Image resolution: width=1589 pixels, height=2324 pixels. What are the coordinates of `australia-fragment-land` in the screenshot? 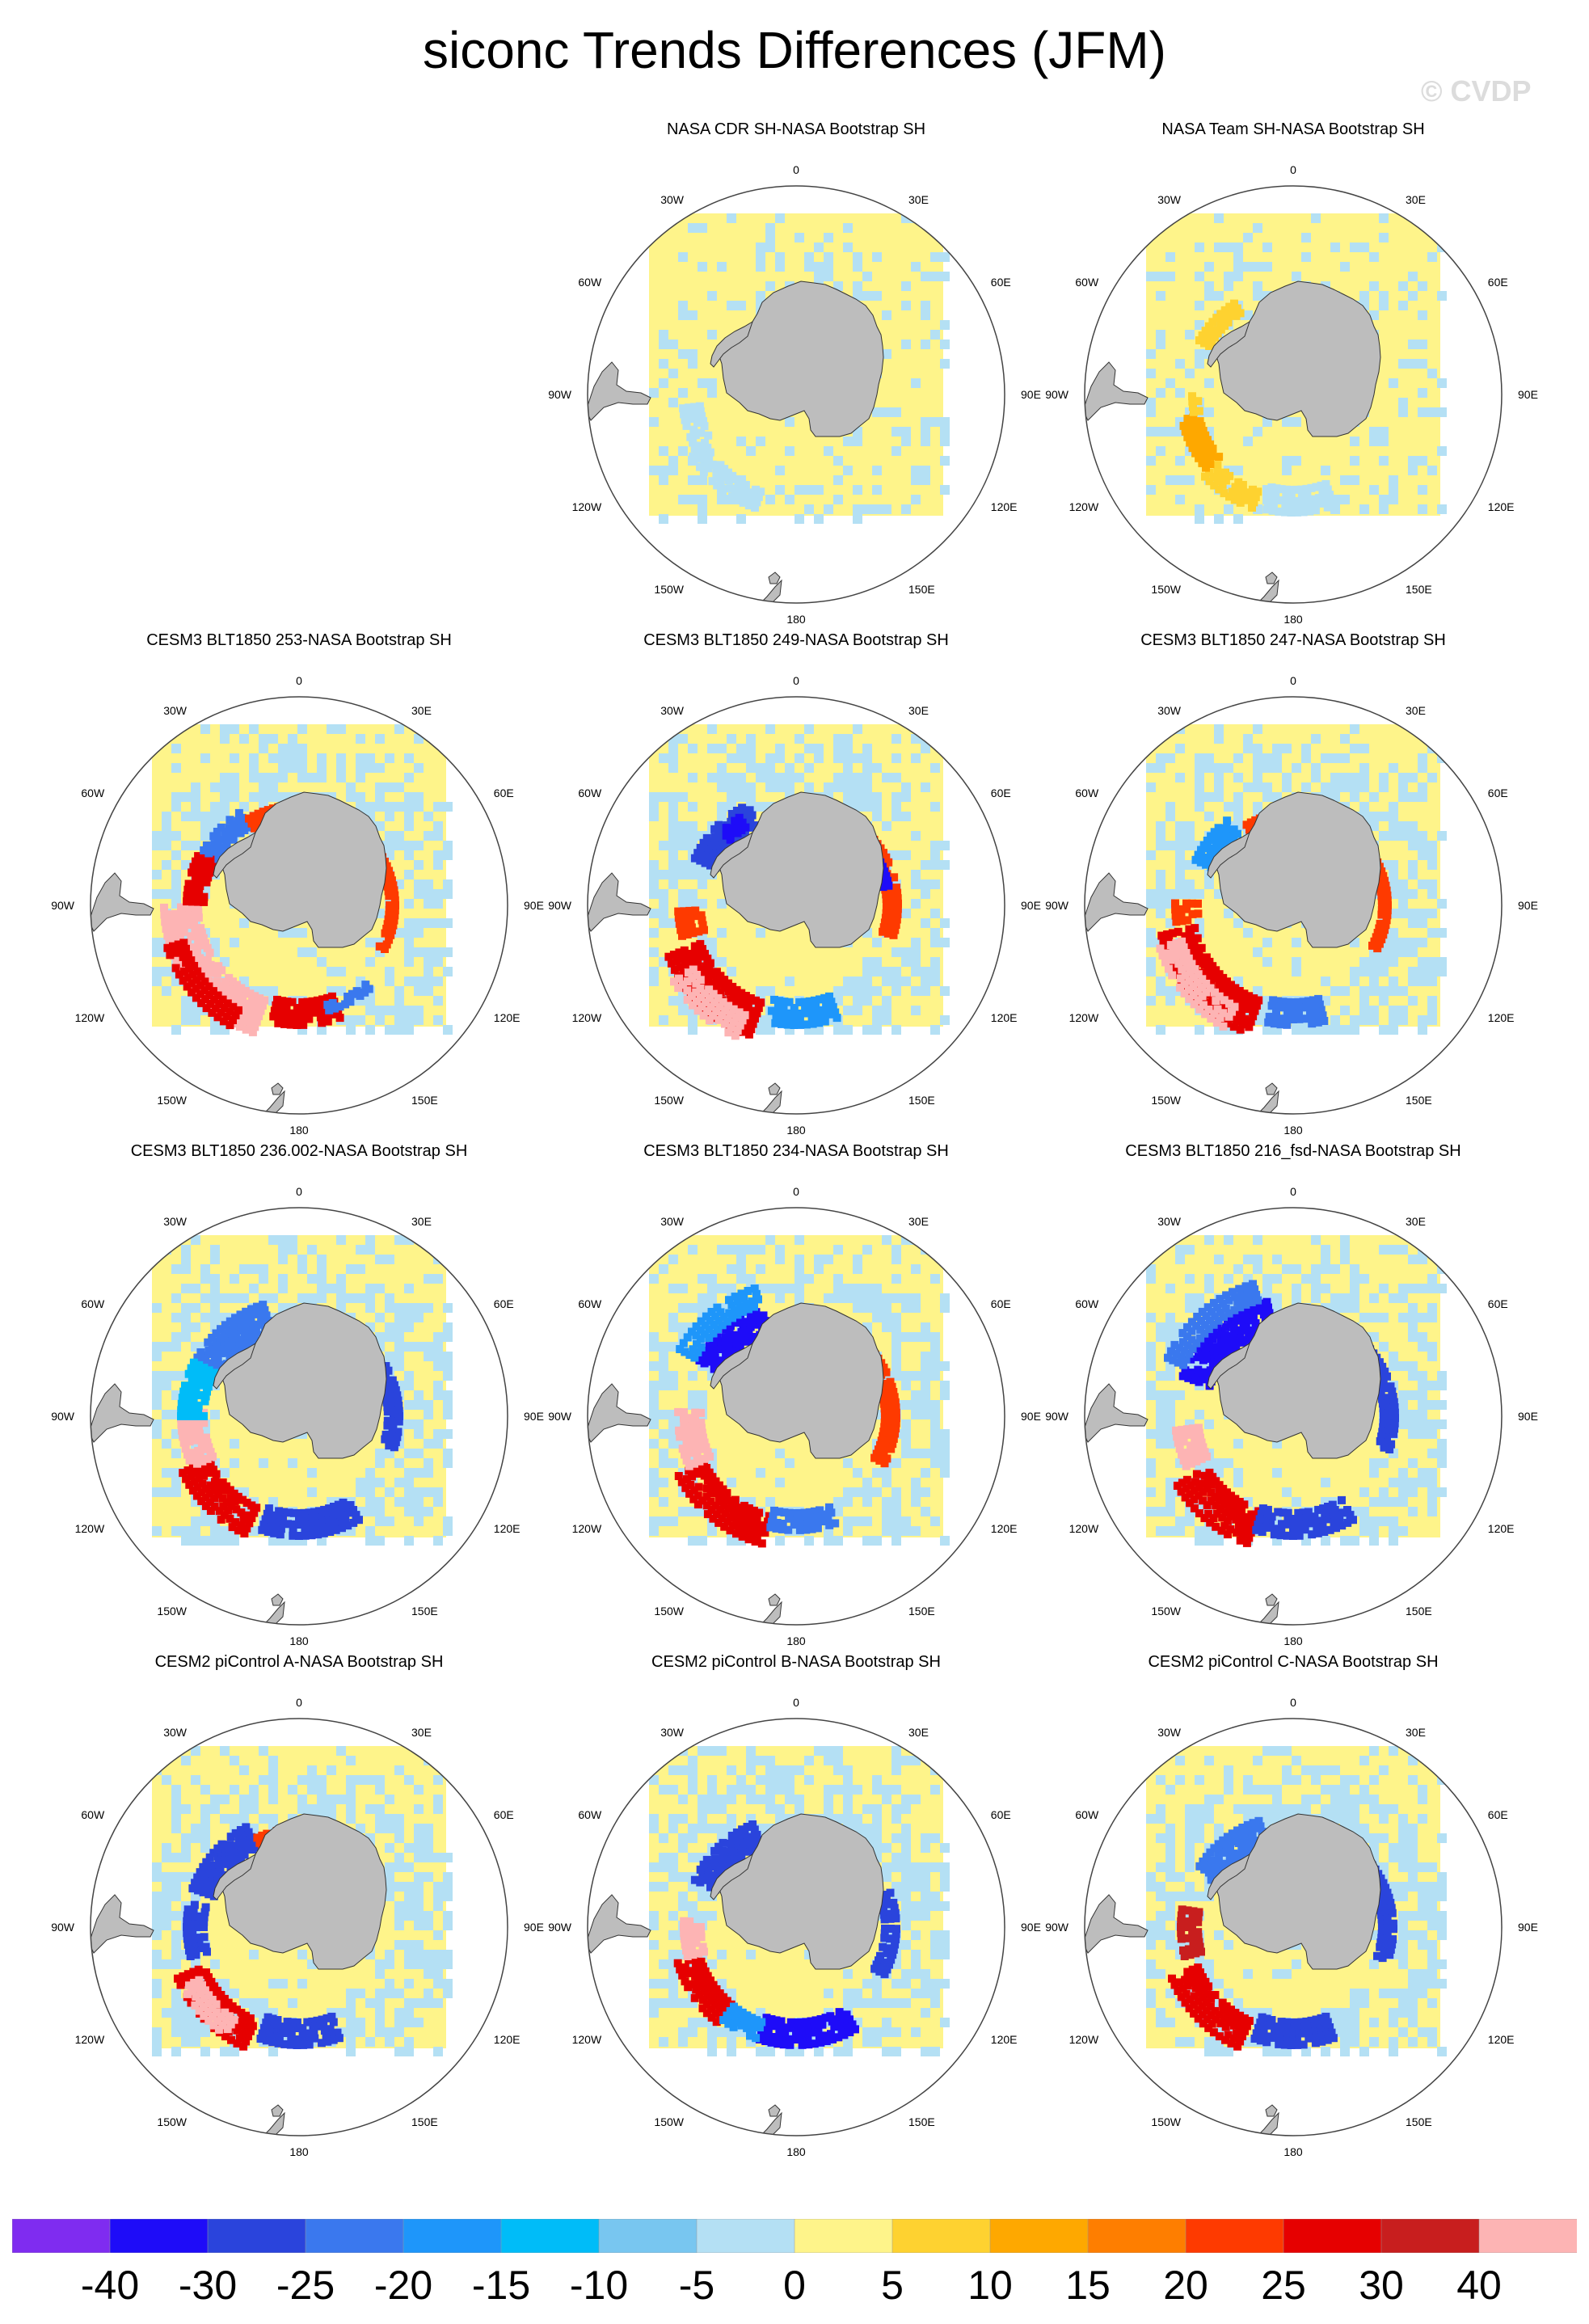 It's located at (1271, 578).